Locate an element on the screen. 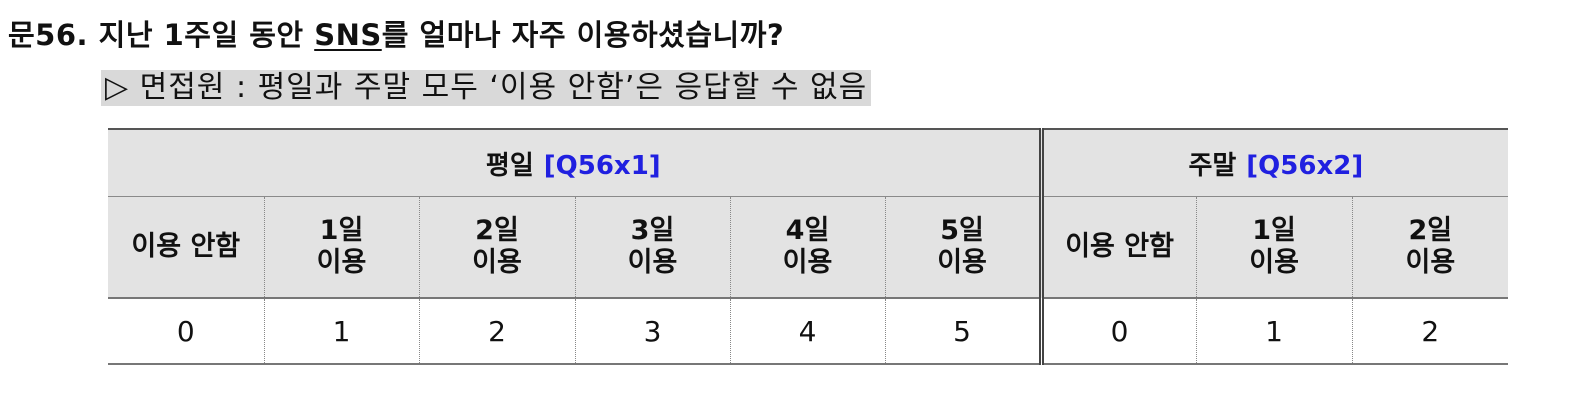 The image size is (1588, 408). header-line: 3일 is located at coordinates (652, 230).